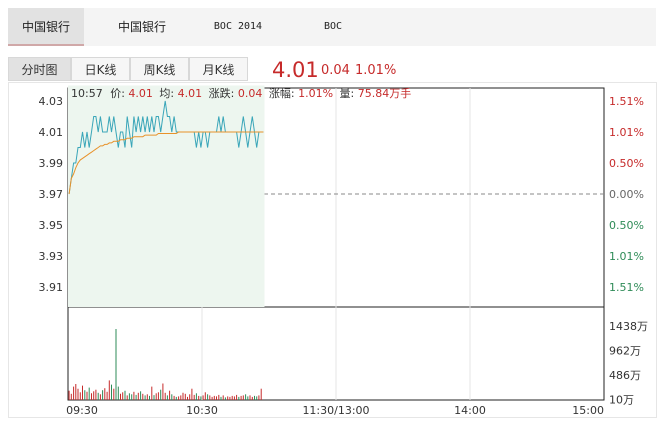 Image resolution: width=665 pixels, height=425 pixels. Describe the element at coordinates (39, 69) in the screenshot. I see `tab-intraday: 分时图` at that location.